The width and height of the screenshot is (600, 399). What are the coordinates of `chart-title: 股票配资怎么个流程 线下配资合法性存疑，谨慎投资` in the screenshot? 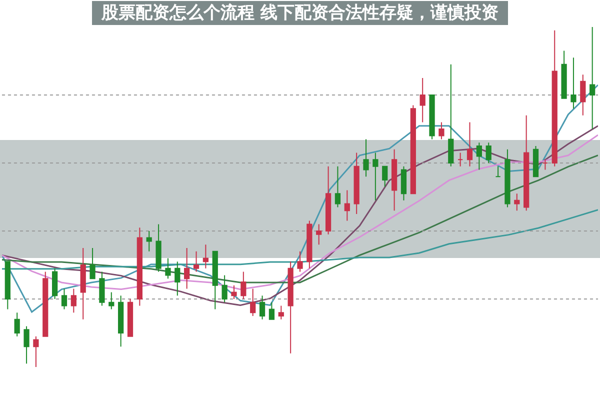 It's located at (300, 12).